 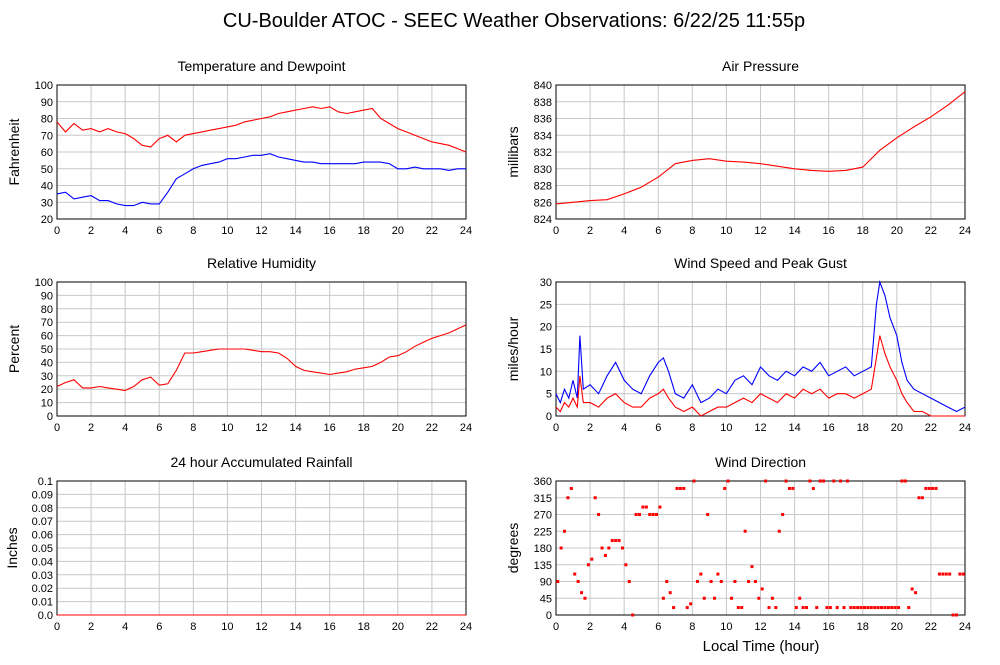 I want to click on y-tick-label: 100, so click(x=44, y=86).